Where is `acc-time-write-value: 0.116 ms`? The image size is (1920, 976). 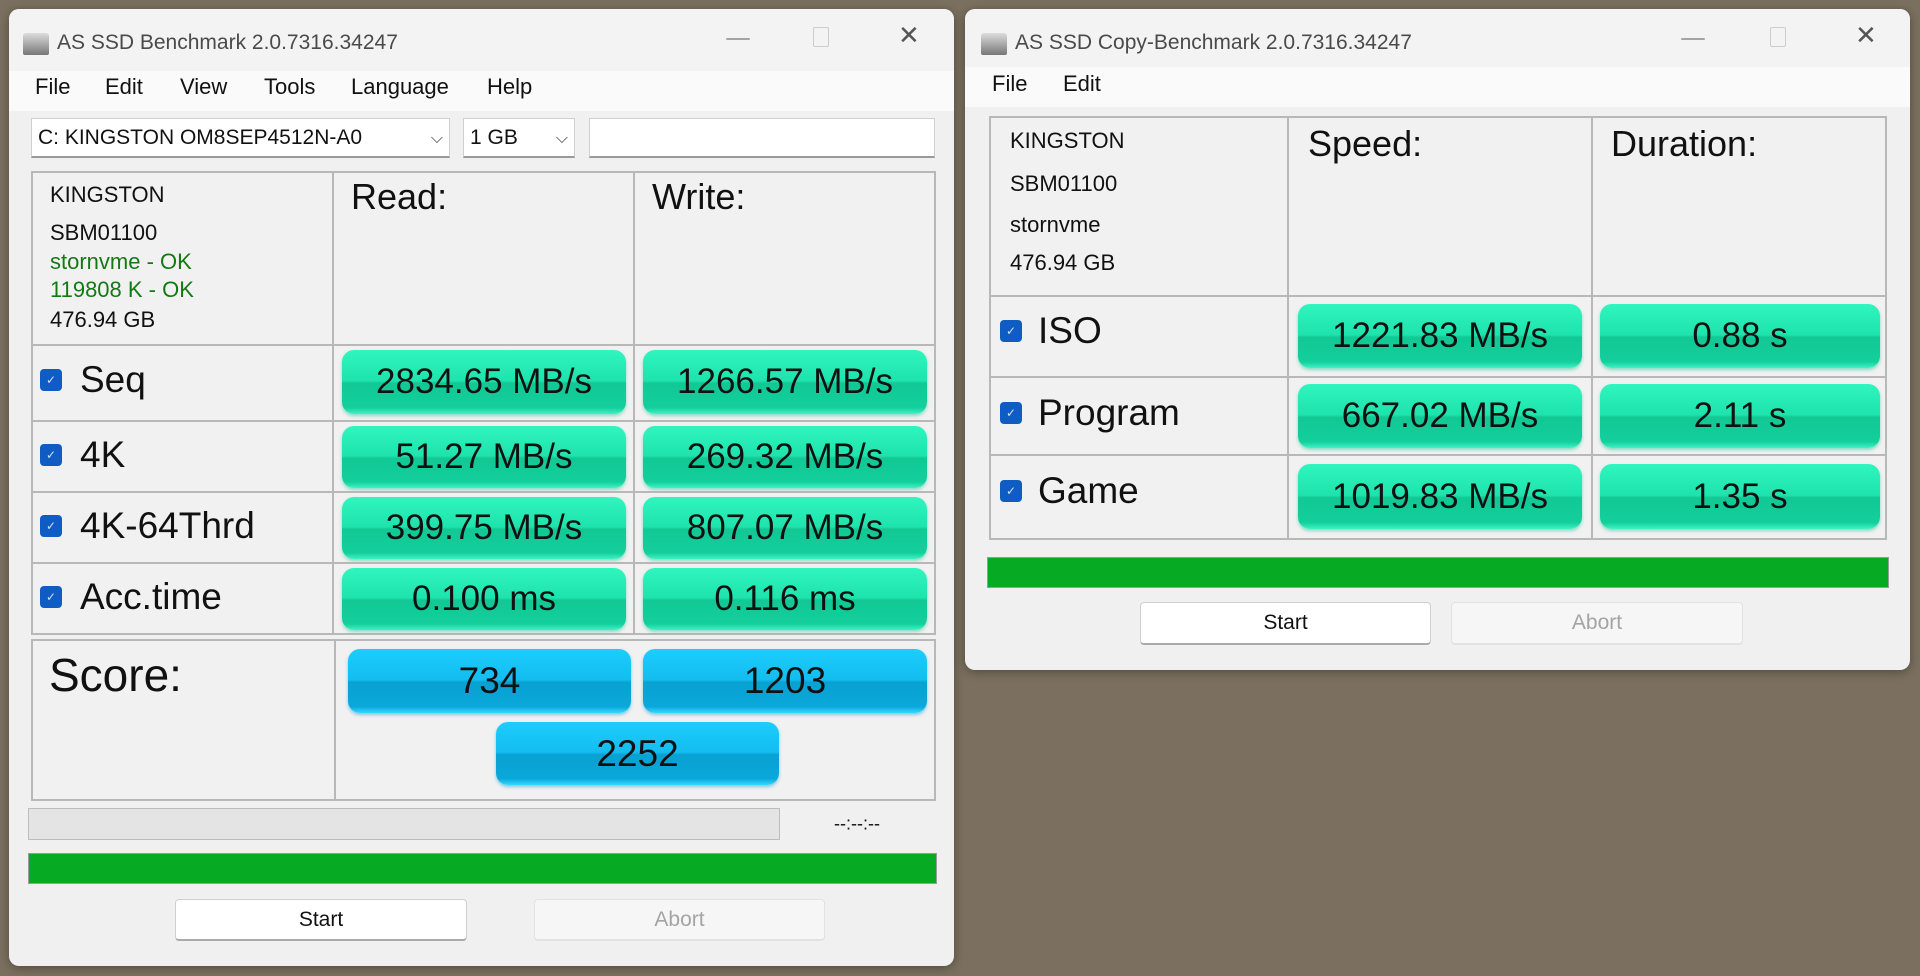 acc-time-write-value: 0.116 ms is located at coordinates (785, 599).